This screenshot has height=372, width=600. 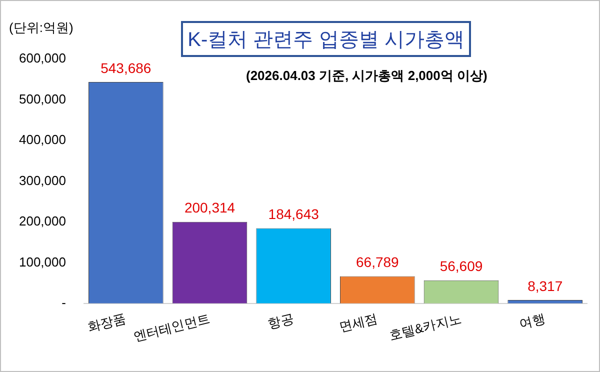 What do you see at coordinates (42, 98) in the screenshot?
I see `y-tick-label: 500,000` at bounding box center [42, 98].